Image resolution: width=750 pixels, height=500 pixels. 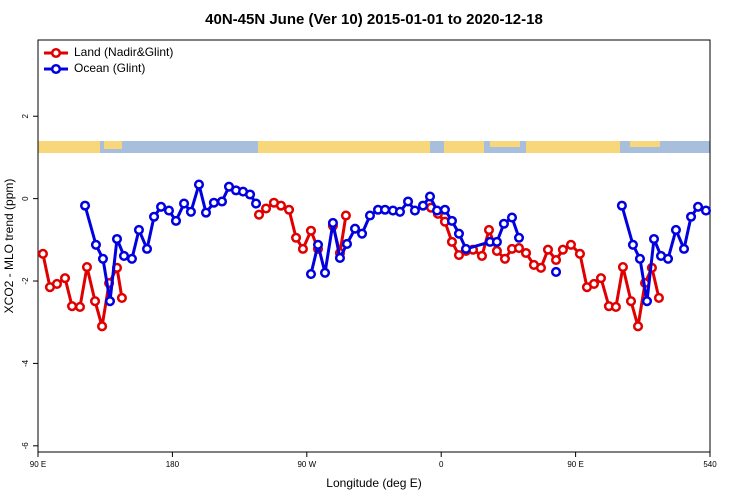 What do you see at coordinates (25, 281) in the screenshot?
I see `y-tick-label: -2` at bounding box center [25, 281].